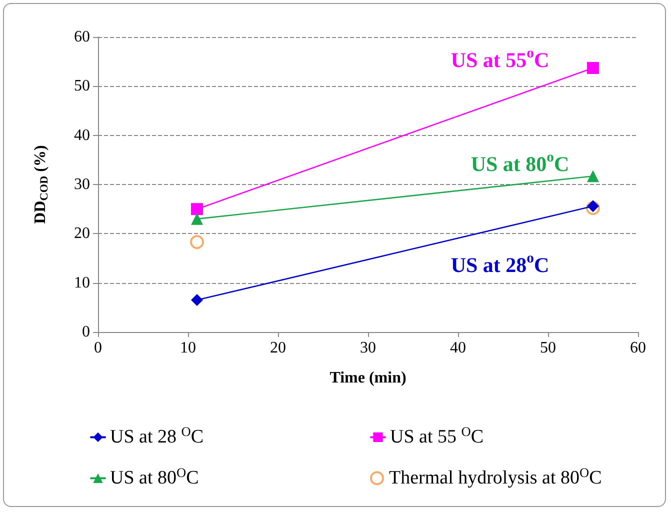 The width and height of the screenshot is (671, 512). I want to click on x-tick-label: 40, so click(458, 348).